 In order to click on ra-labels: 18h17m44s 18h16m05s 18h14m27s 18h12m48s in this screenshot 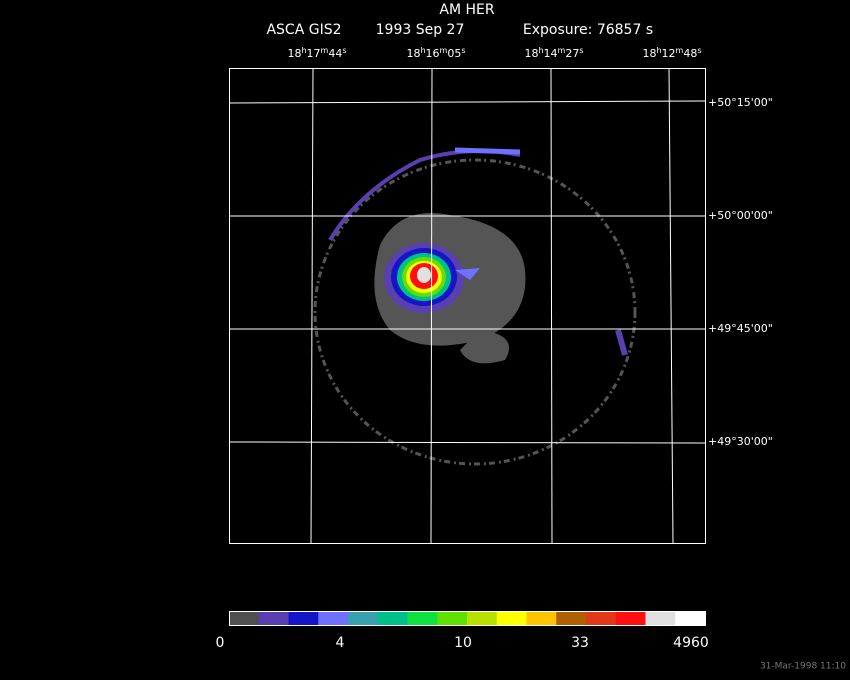, I will do `click(494, 53)`.